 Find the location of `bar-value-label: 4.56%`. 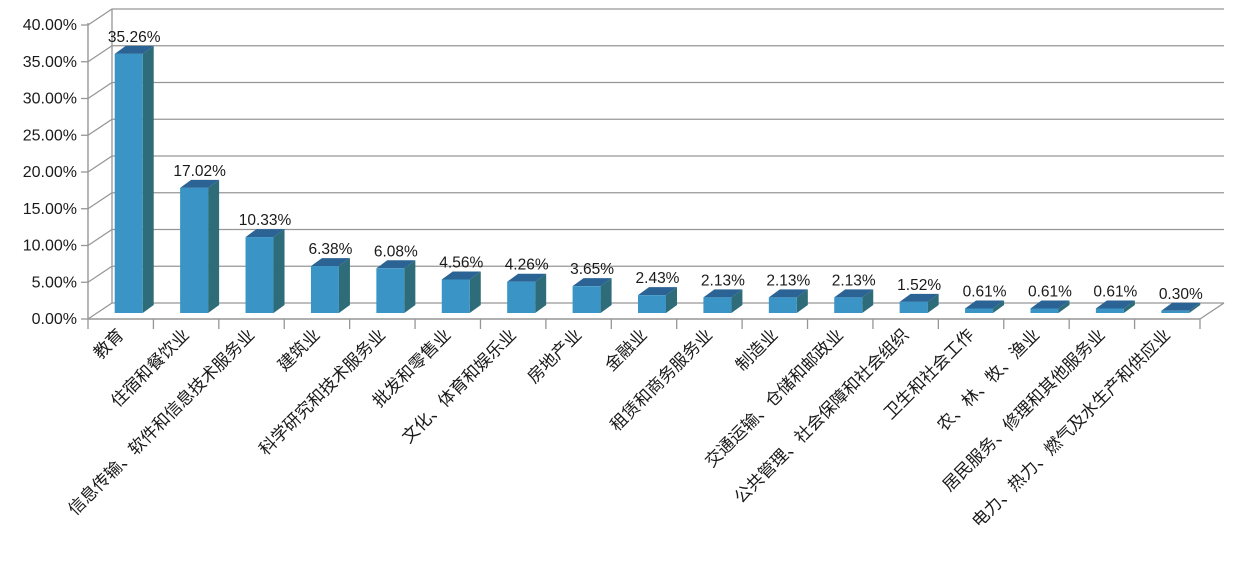

bar-value-label: 4.56% is located at coordinates (461, 262).